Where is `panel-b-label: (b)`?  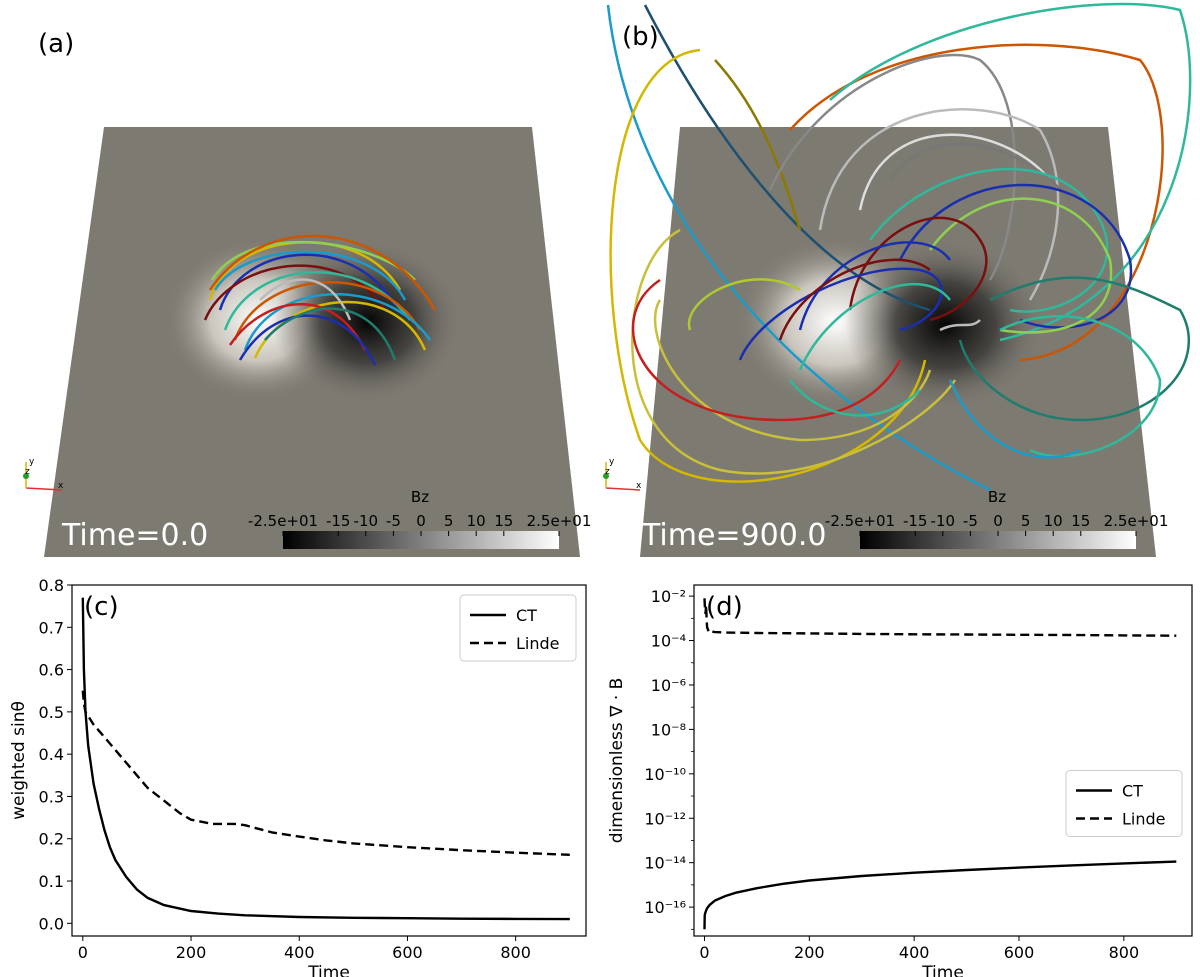
panel-b-label: (b) is located at coordinates (640, 37).